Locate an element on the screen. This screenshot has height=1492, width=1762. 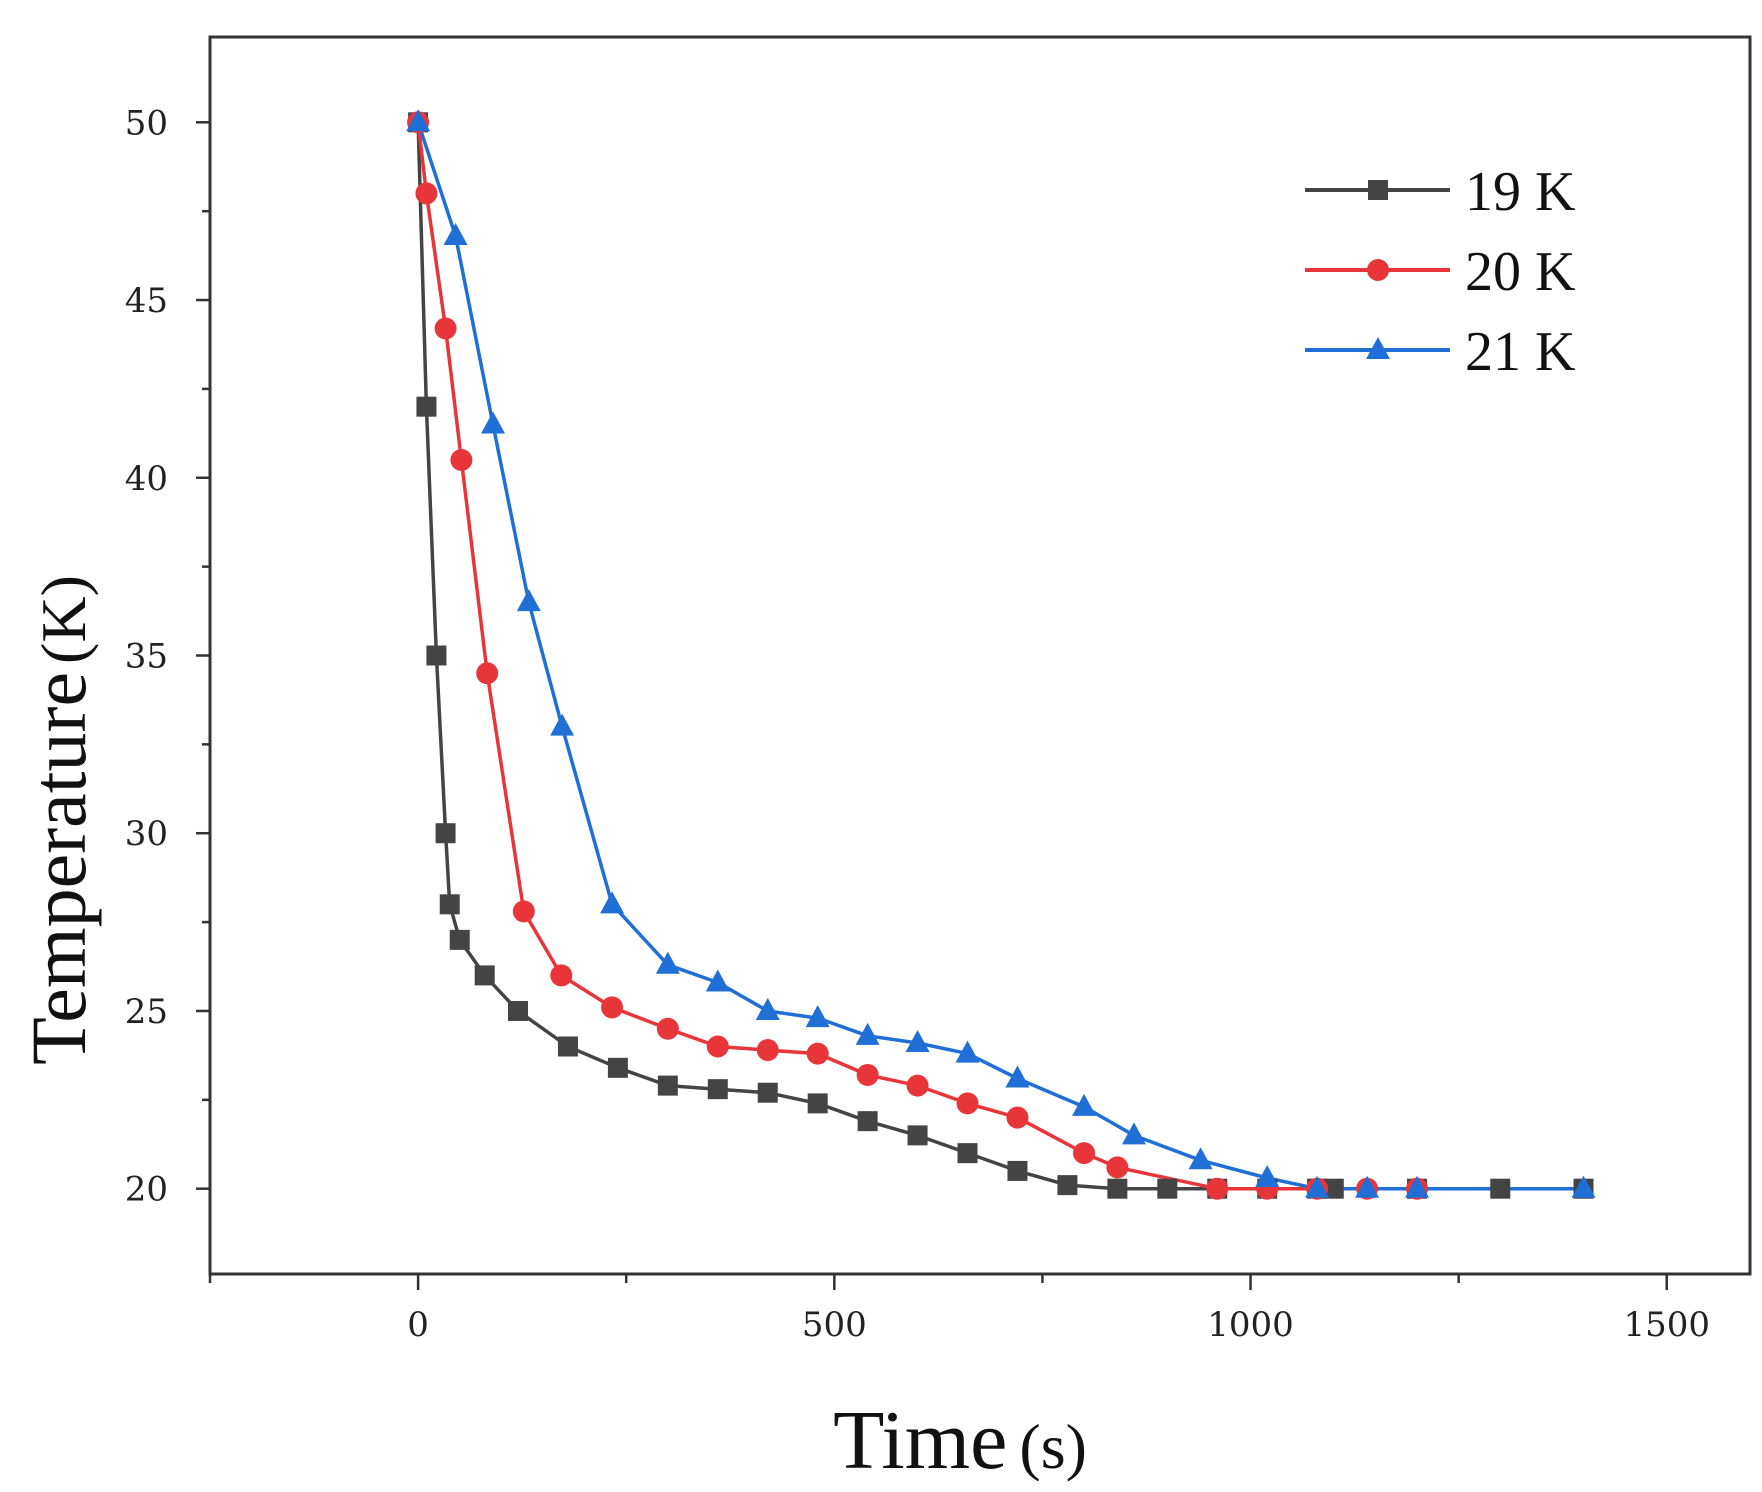
y-axis-title: Temperature (K) is located at coordinates (58, 820).